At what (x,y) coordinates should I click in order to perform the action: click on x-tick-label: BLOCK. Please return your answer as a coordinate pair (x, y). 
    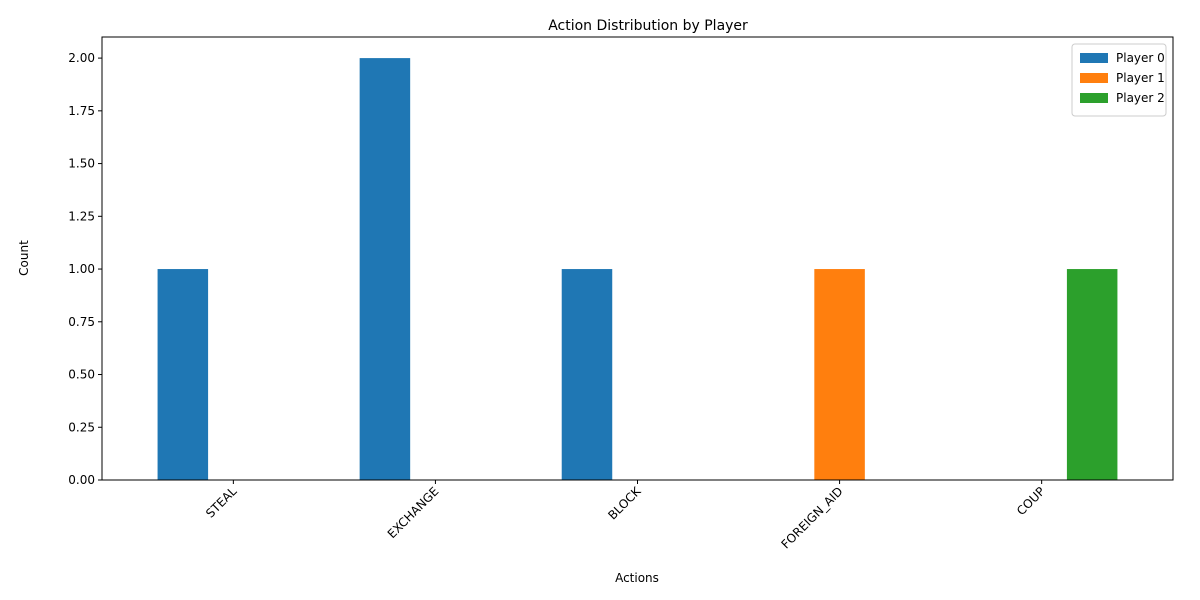
    Looking at the image, I should click on (624, 502).